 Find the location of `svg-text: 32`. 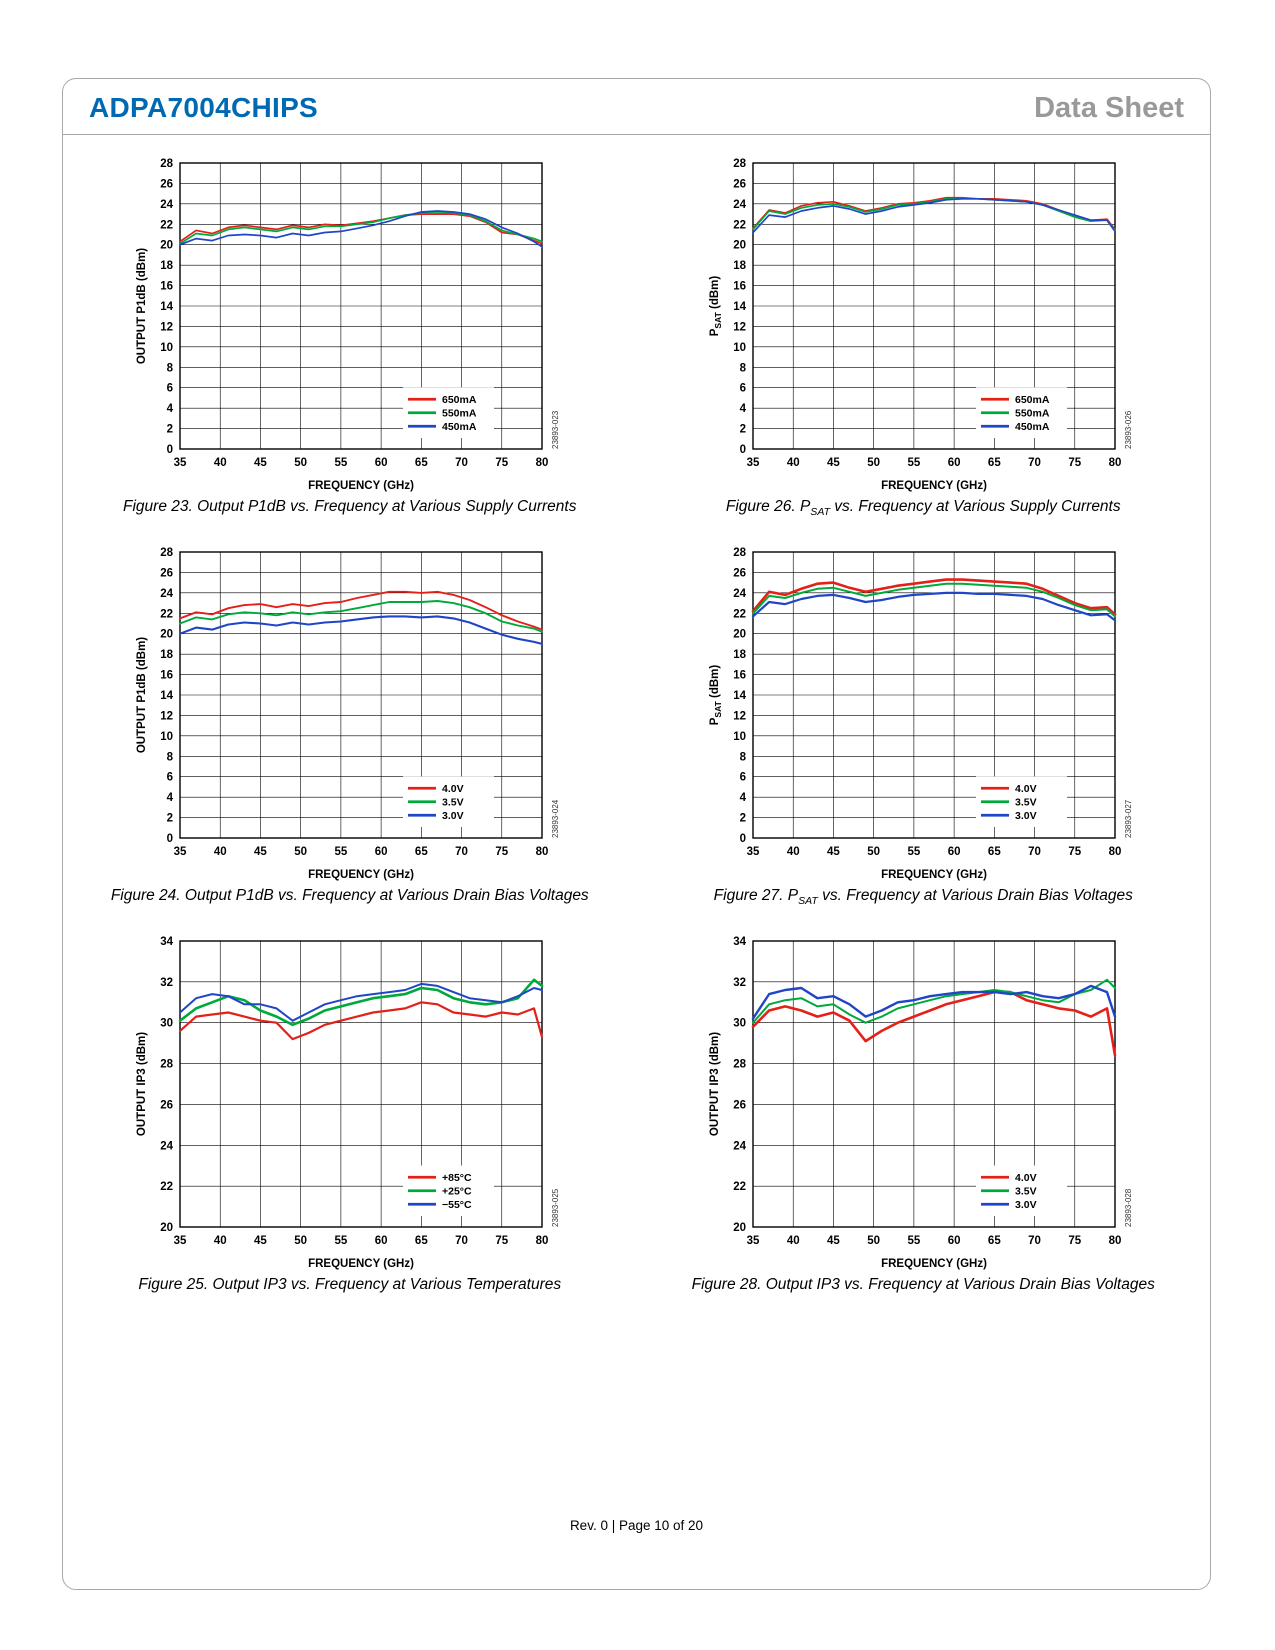

svg-text: 32 is located at coordinates (739, 983).